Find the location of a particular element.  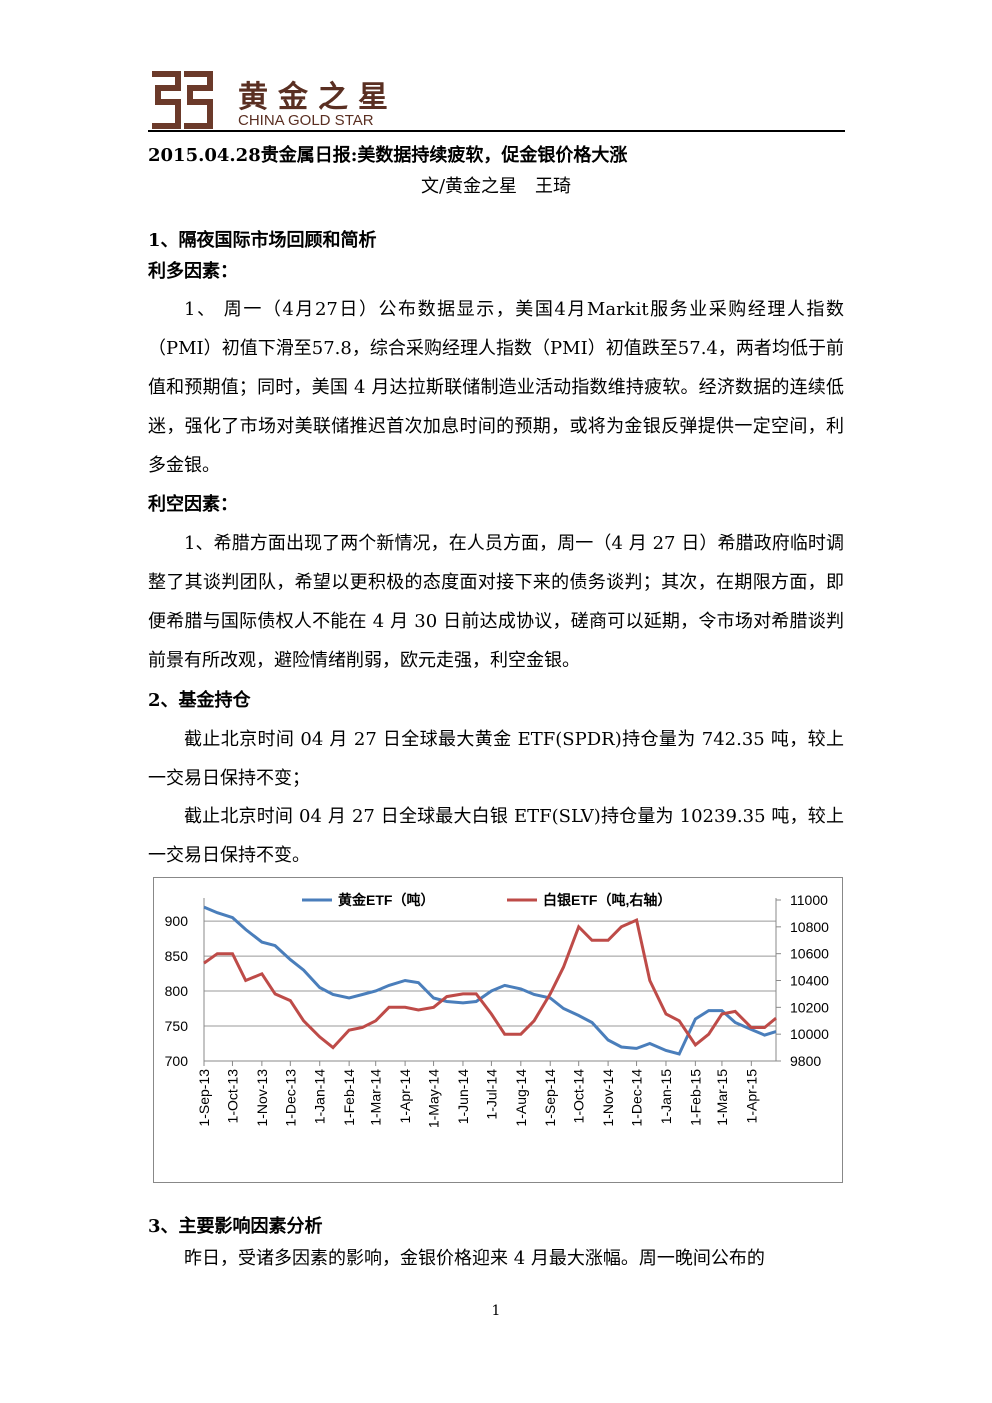

x-tick-label: 1-Jul-14 is located at coordinates (491, 1094).